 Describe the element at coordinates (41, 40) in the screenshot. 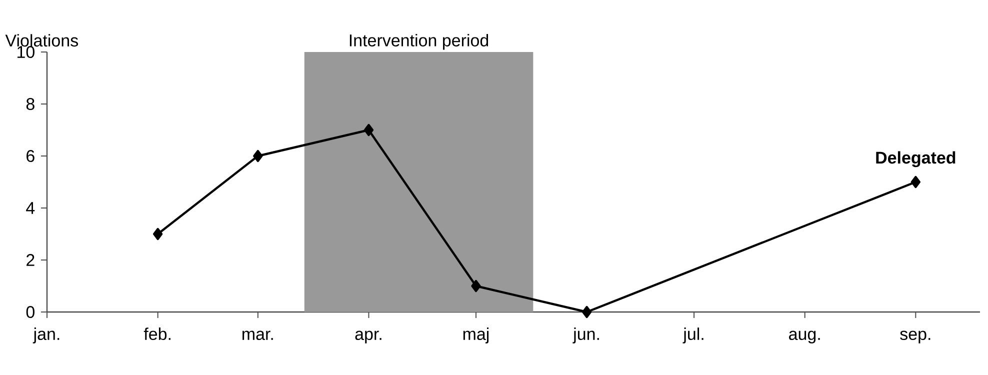

I see `y-axis-title: Violations` at that location.